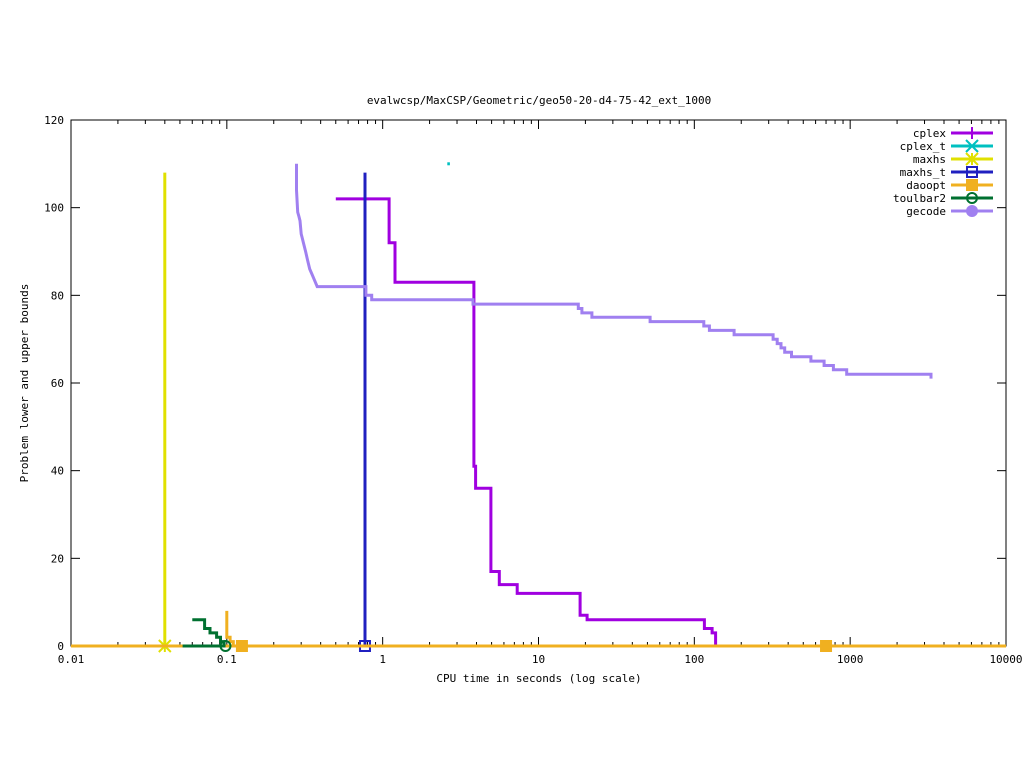 The height and width of the screenshot is (768, 1024). What do you see at coordinates (24, 383) in the screenshot?
I see `y-axis-label: Problem lower and upper bounds` at bounding box center [24, 383].